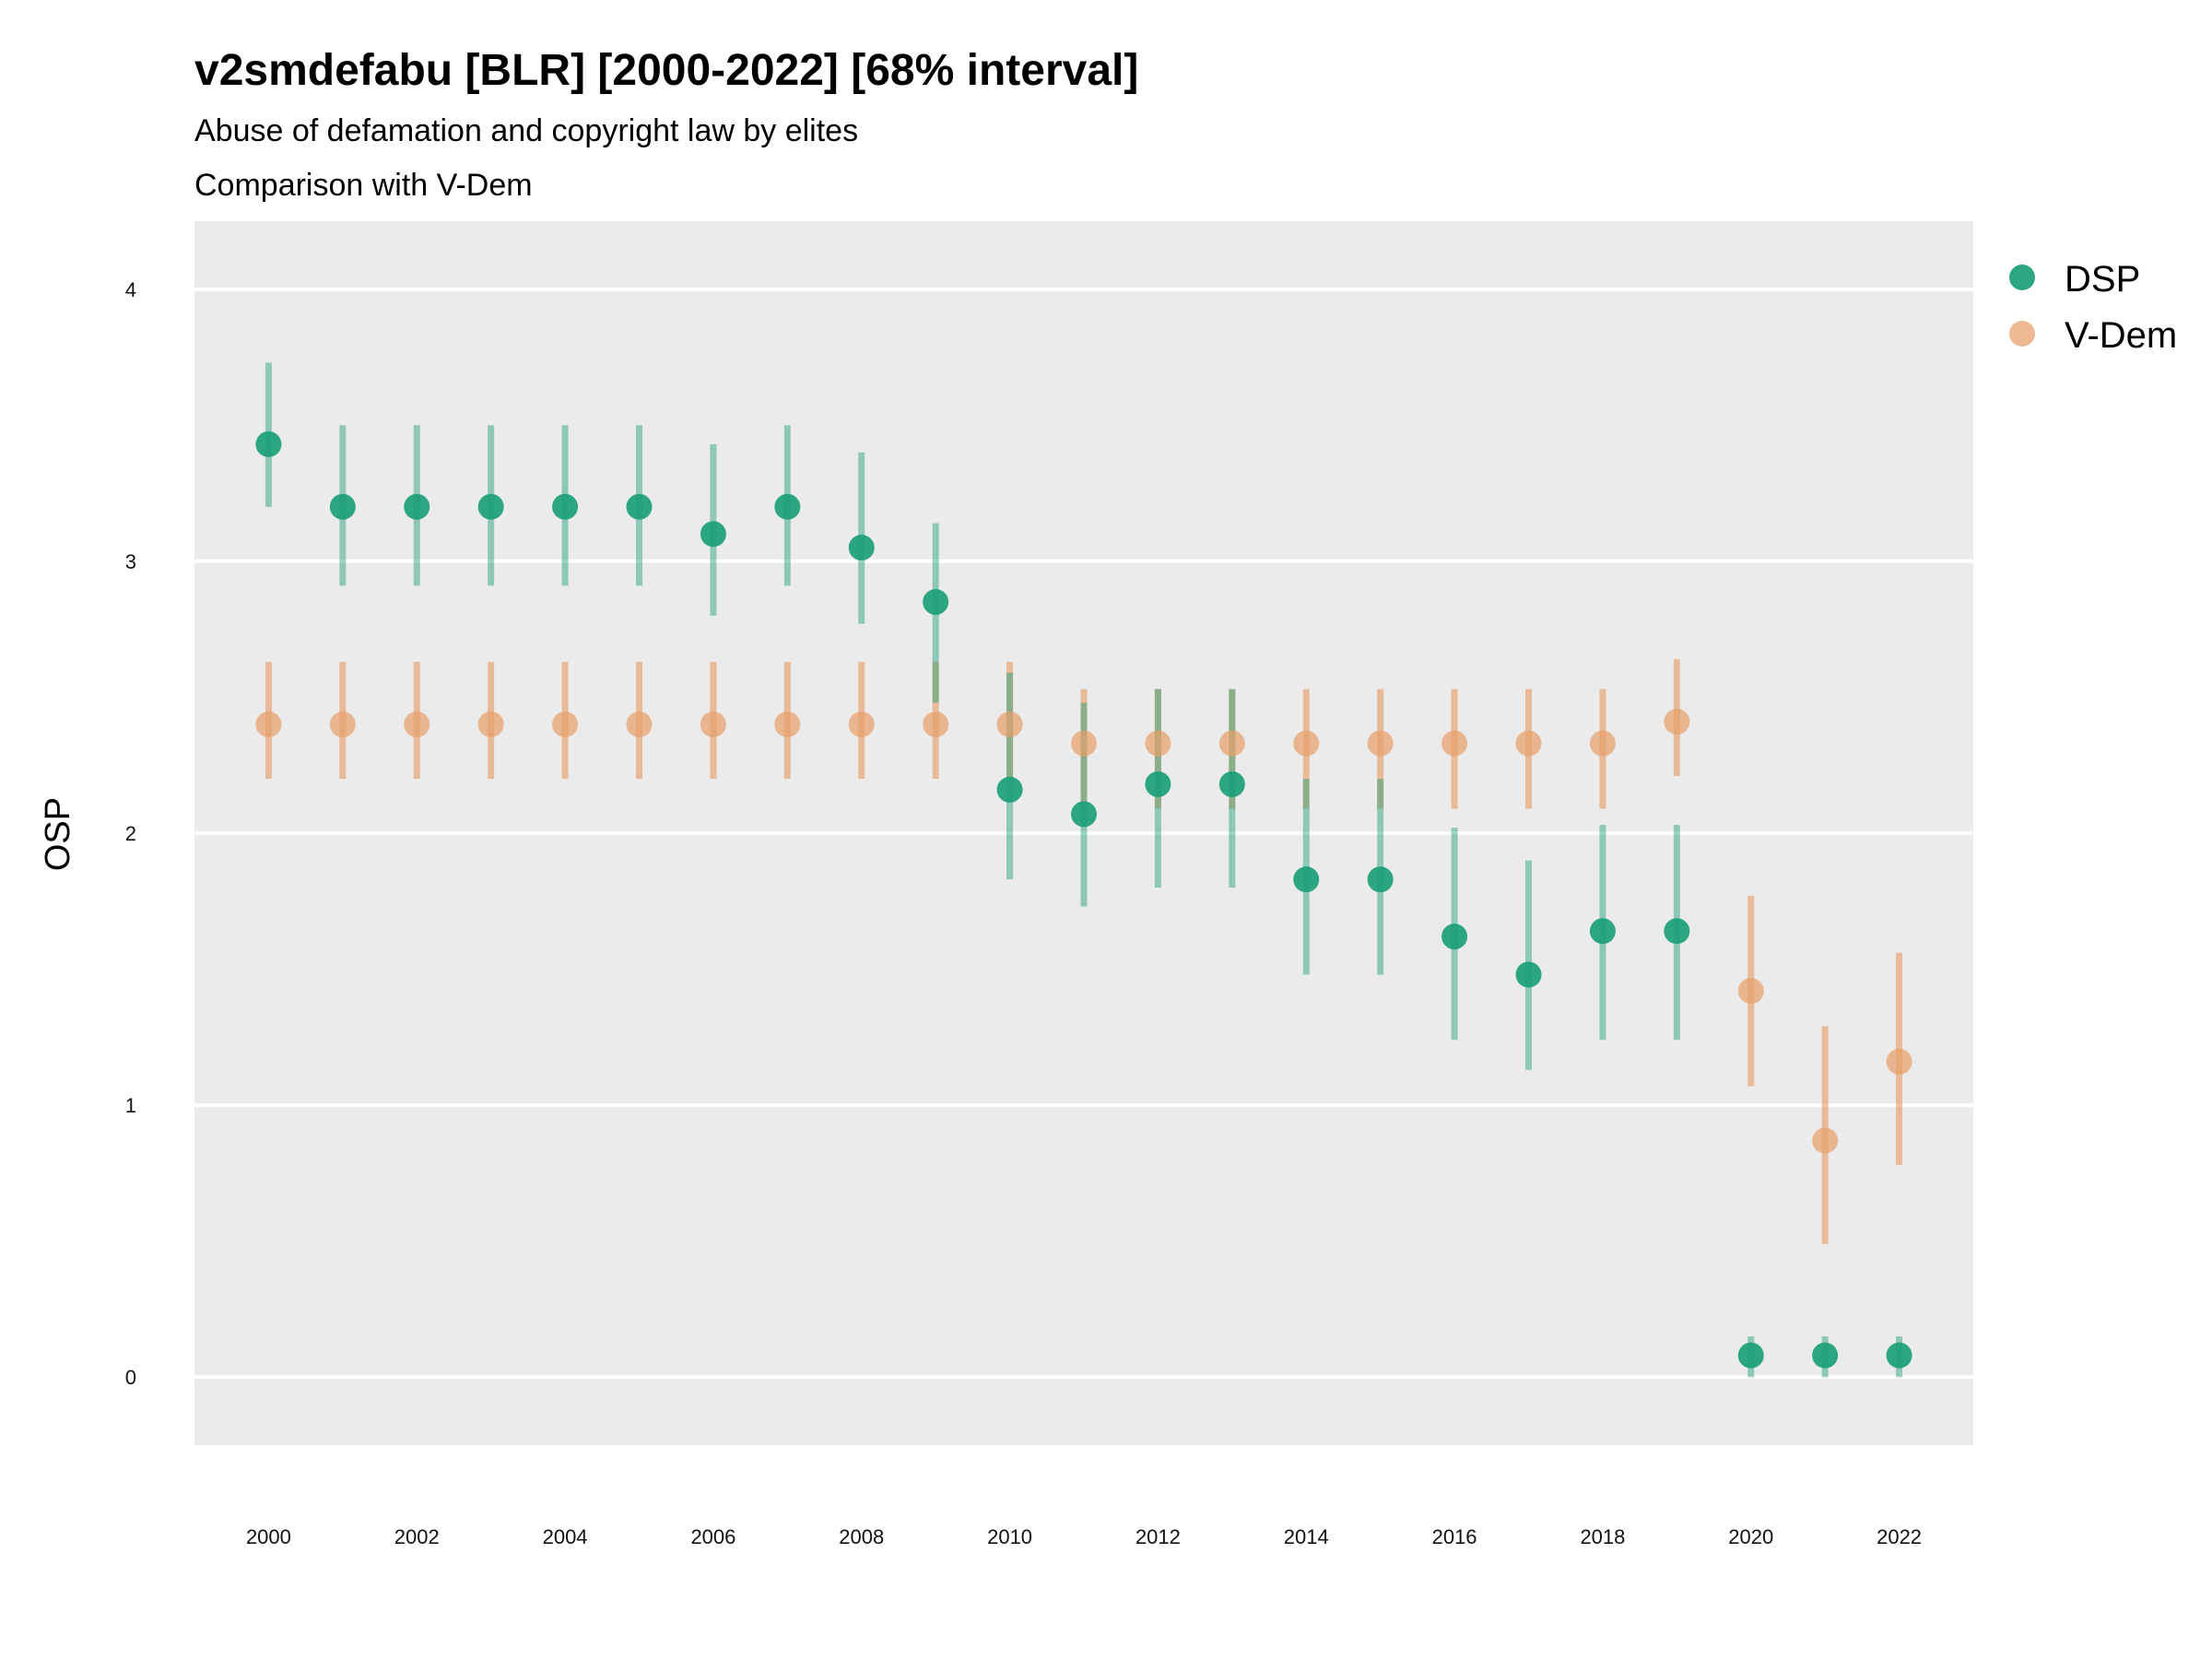 The width and height of the screenshot is (2212, 1659). What do you see at coordinates (2102, 279) in the screenshot?
I see `legend-label-dsp: DSP` at bounding box center [2102, 279].